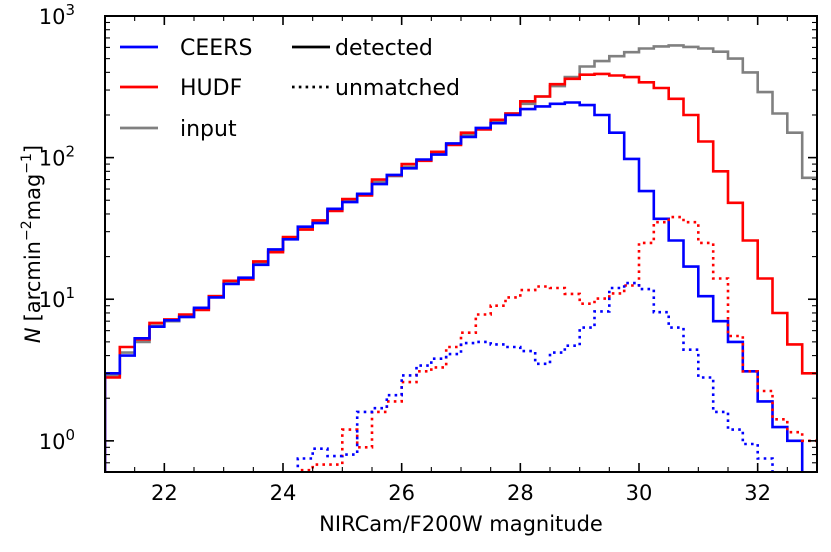  I want to click on x-axis-label: NIRCam/F200W magnitude, so click(461, 524).